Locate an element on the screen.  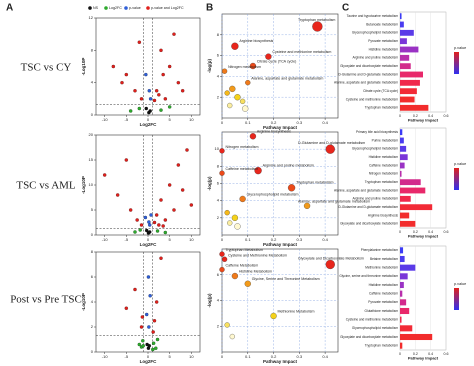
x-tick-label: 0.2 is located at coordinates (274, 356).